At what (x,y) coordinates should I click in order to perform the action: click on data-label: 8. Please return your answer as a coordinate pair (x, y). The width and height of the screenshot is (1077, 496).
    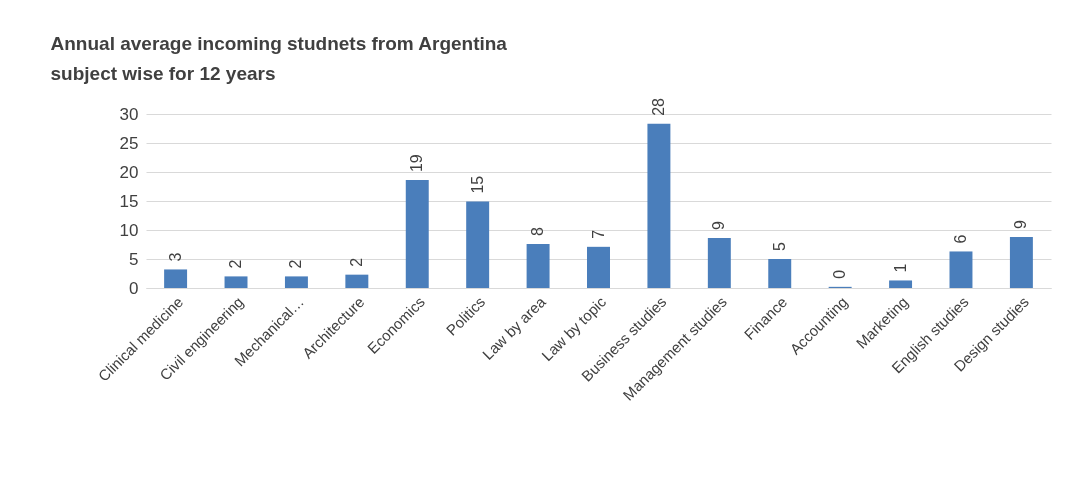
    Looking at the image, I should click on (538, 231).